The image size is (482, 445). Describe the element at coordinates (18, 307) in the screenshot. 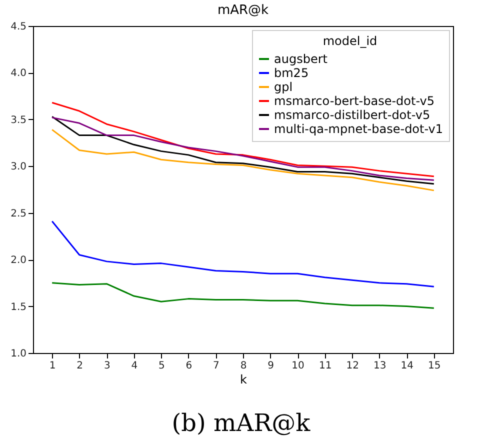

I see `y-tick-label: 1.5` at that location.